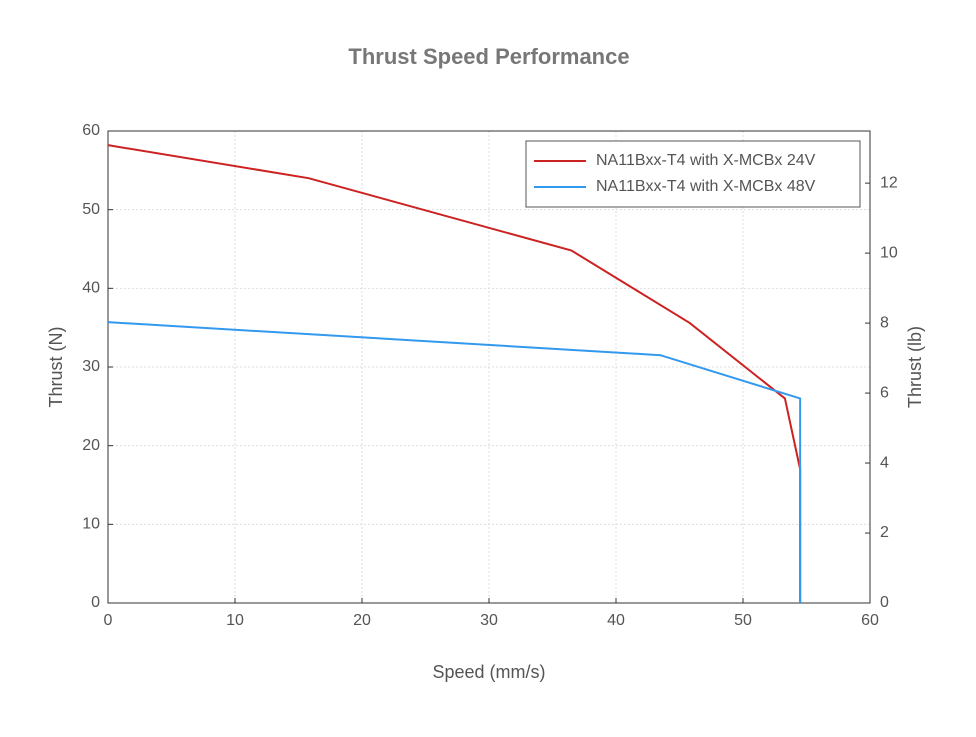  What do you see at coordinates (91, 130) in the screenshot?
I see `y-tick-label: 60` at bounding box center [91, 130].